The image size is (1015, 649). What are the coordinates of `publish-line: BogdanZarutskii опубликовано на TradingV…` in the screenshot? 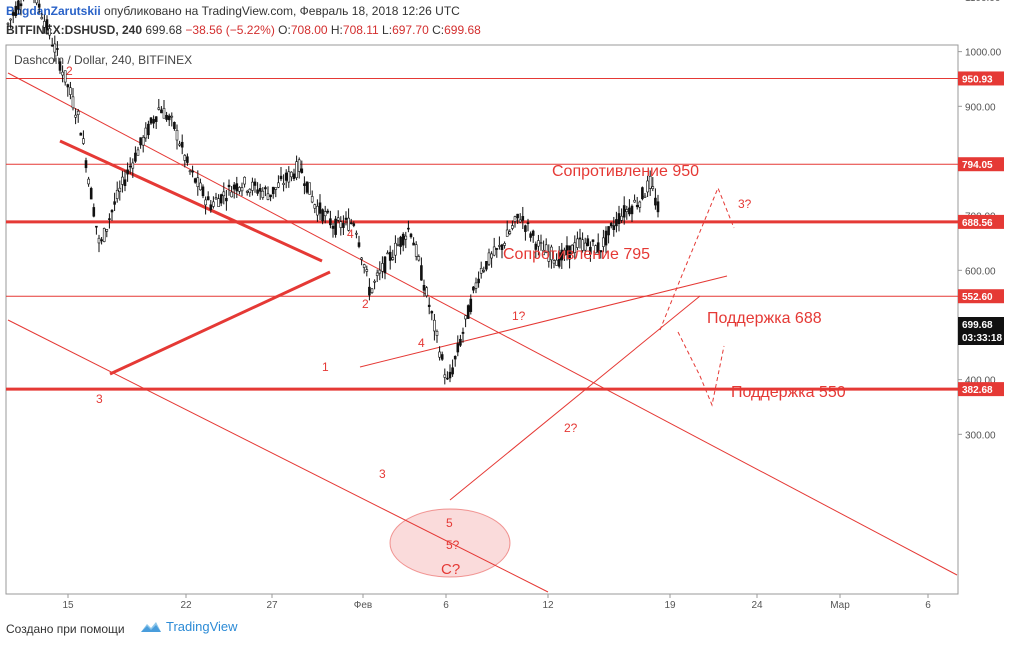 It's located at (233, 11).